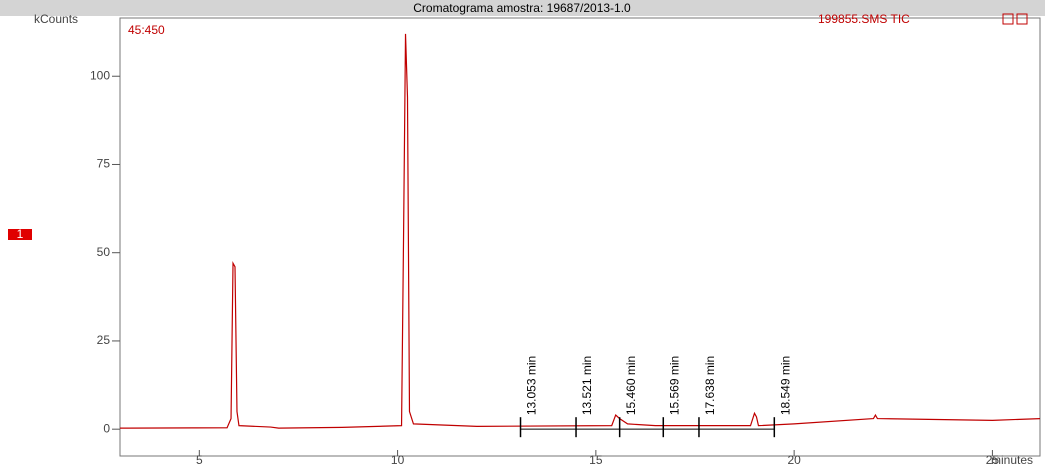 This screenshot has width=1045, height=471. What do you see at coordinates (1012, 459) in the screenshot?
I see `x-axis-label: minutes` at bounding box center [1012, 459].